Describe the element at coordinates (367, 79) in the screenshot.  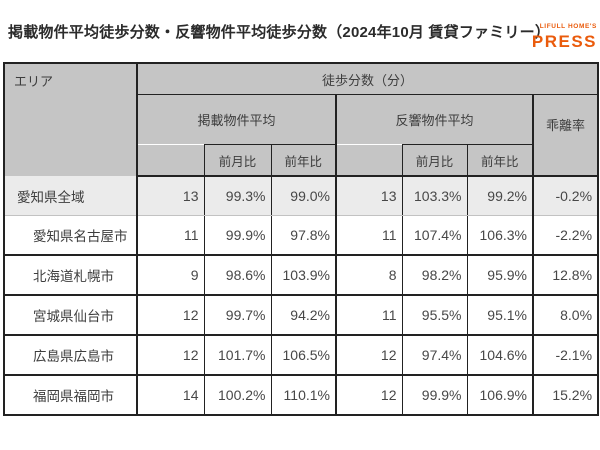
I see `header-walk-minutes: 徒歩分数（分）` at that location.